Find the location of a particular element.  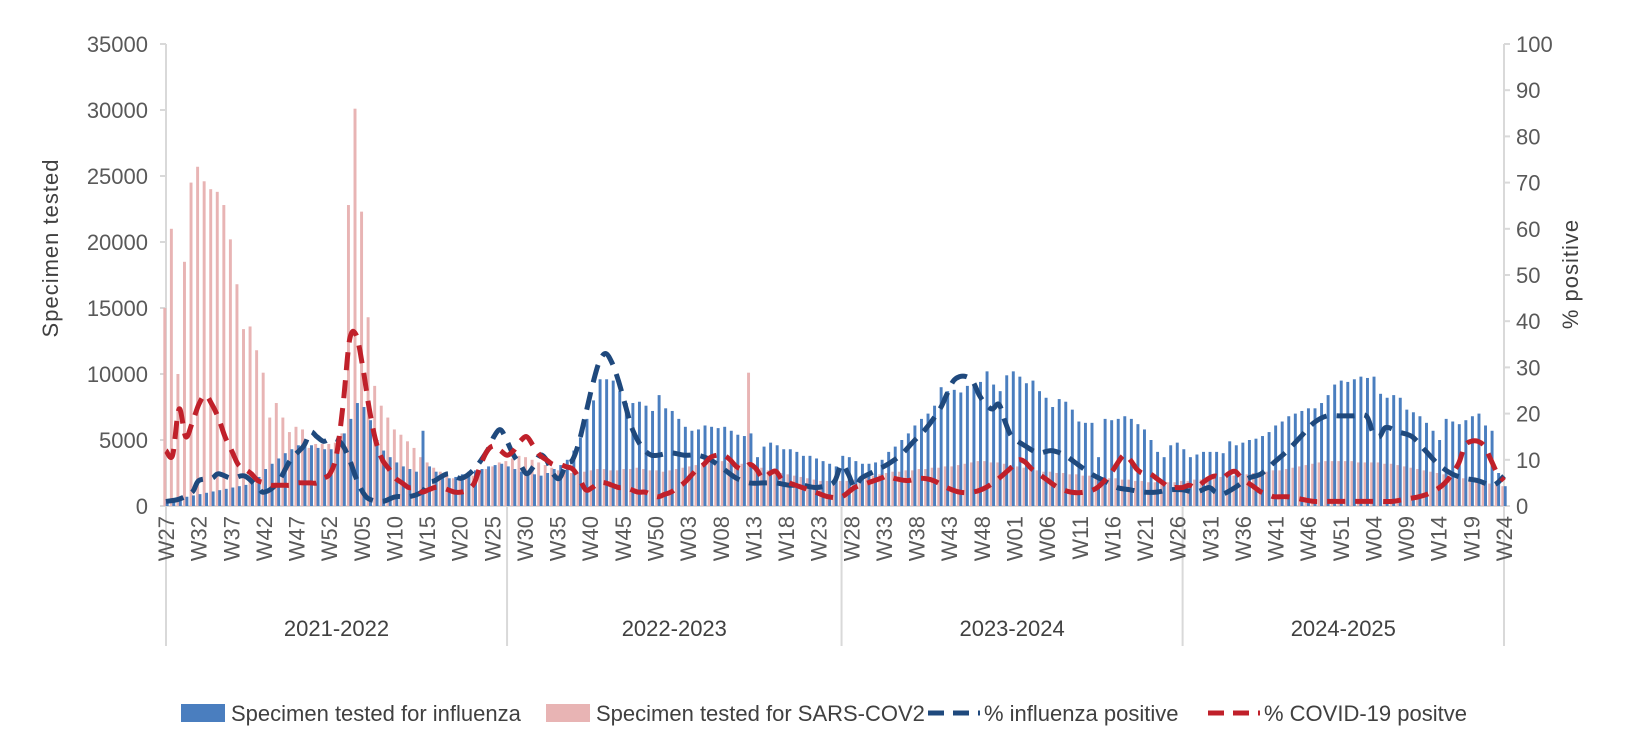

legend-label-influenza-line: % influenza positive is located at coordinates (1081, 713).